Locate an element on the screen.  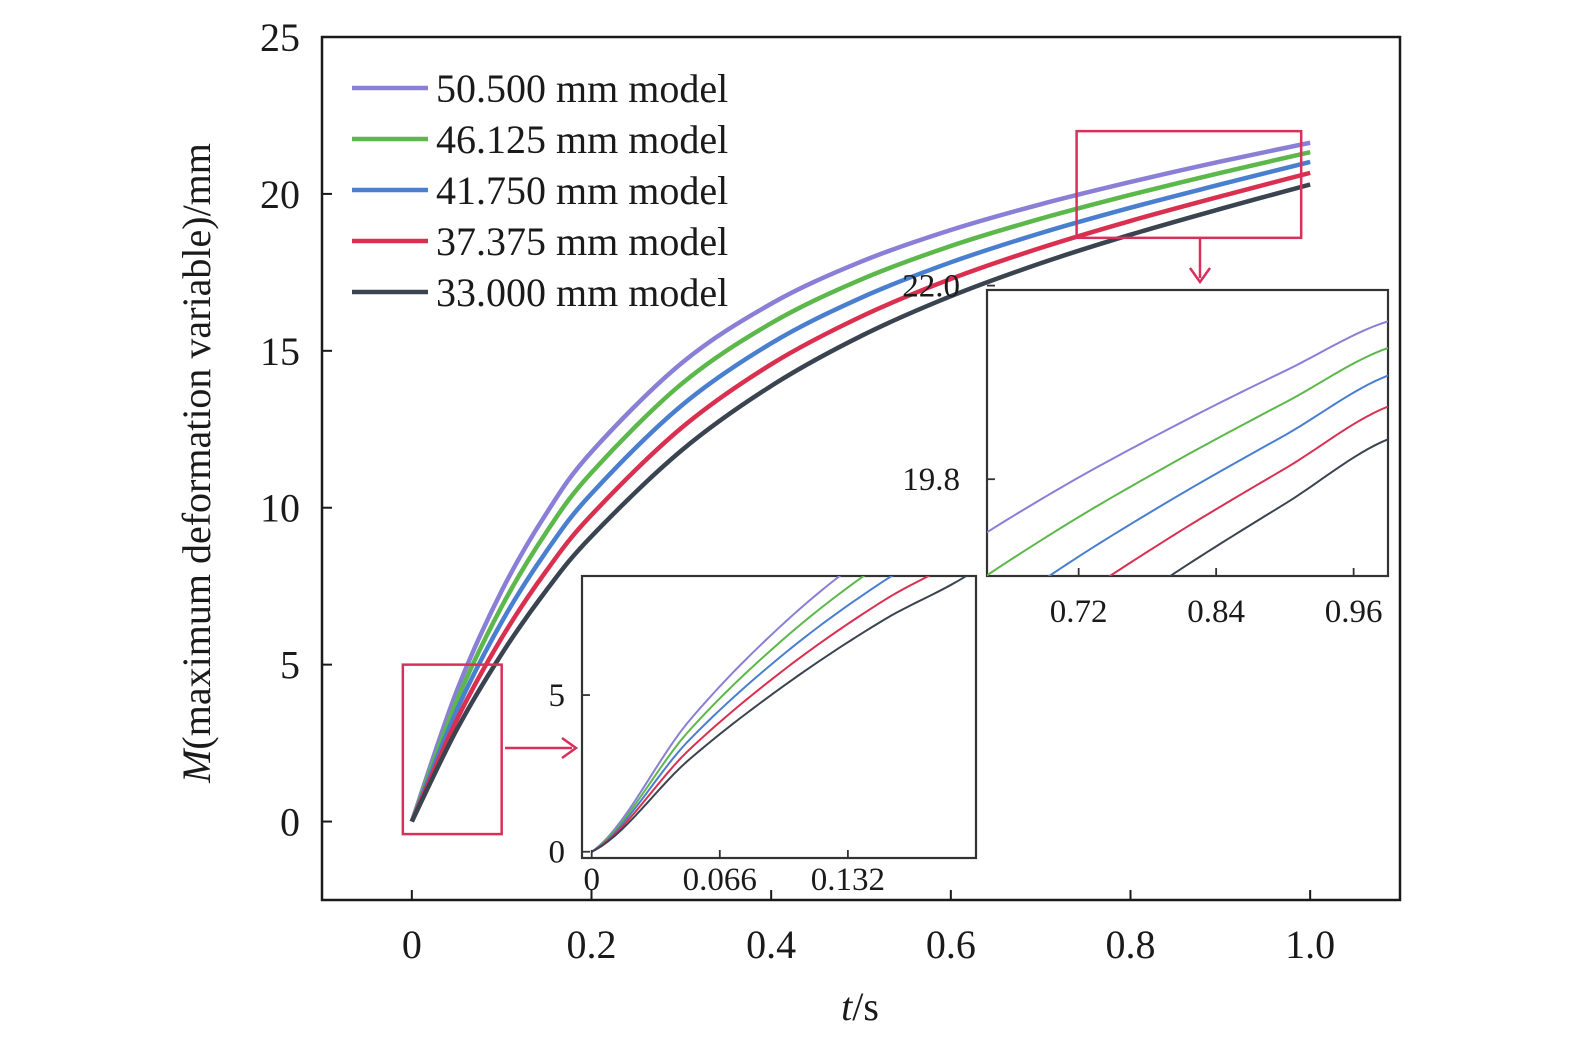
inset-y-tick-label: 0 is located at coordinates (557, 853).